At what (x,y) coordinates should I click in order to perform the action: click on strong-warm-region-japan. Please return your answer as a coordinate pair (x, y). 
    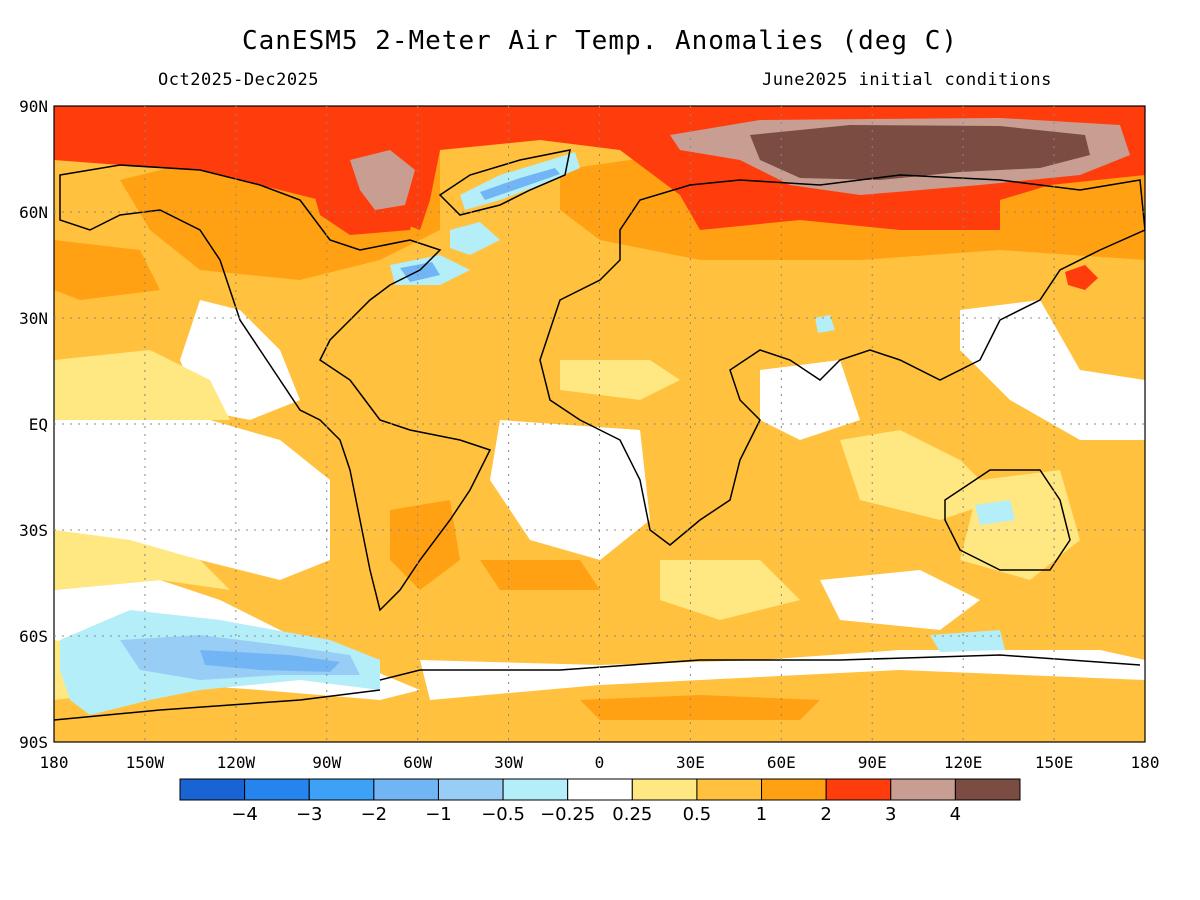
    Looking at the image, I should click on (1081, 277).